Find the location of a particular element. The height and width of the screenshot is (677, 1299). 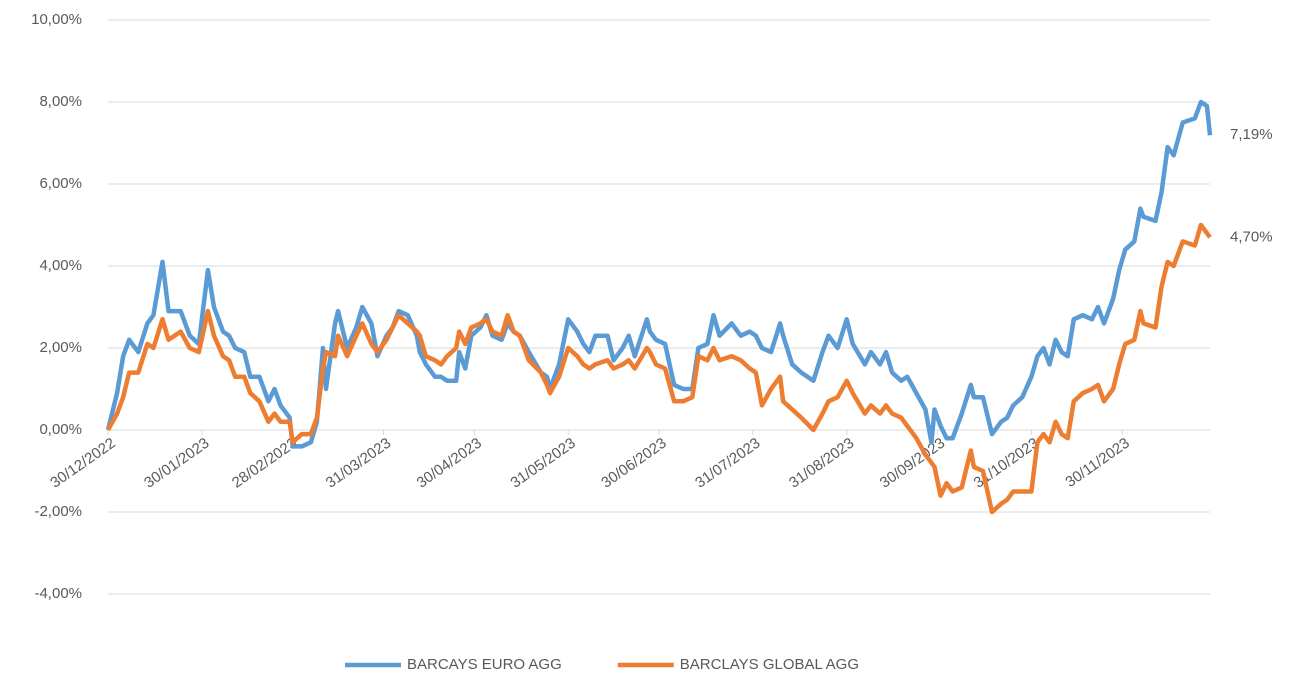

x-tick-label: 30/12/2022 is located at coordinates (82, 463).